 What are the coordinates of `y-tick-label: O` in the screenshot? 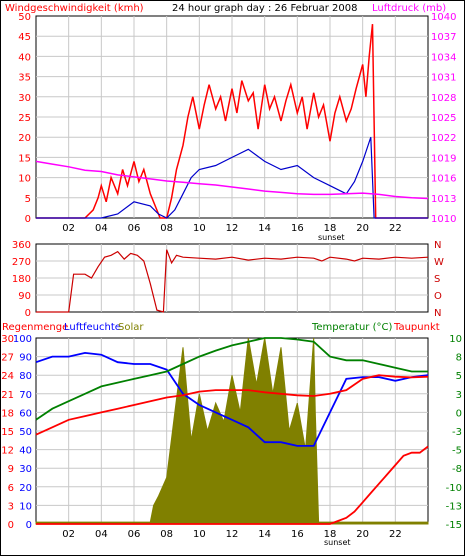 It's located at (438, 296).